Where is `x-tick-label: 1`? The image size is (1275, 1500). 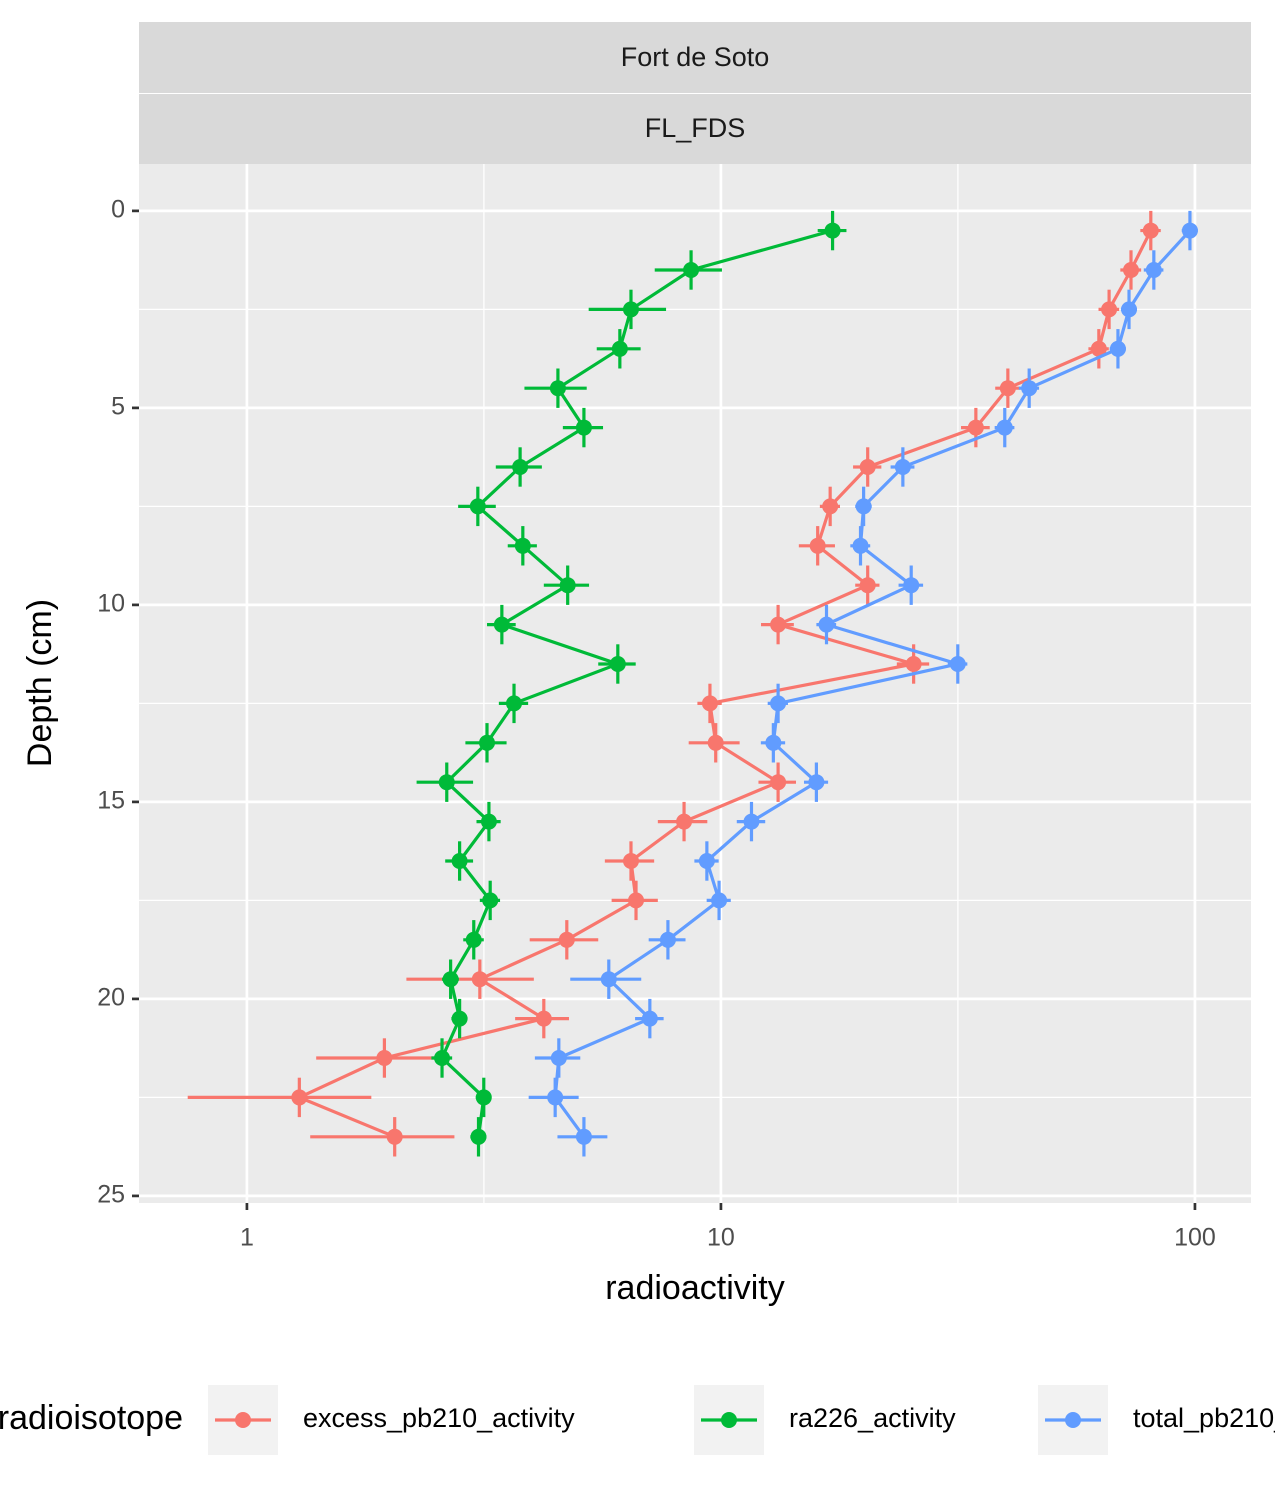
x-tick-label: 1 is located at coordinates (247, 1238).